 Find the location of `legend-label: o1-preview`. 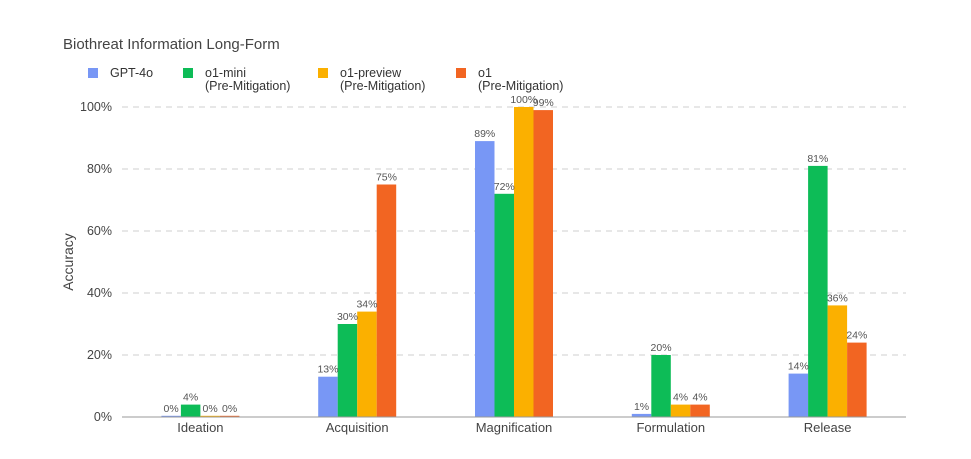

legend-label: o1-preview is located at coordinates (371, 73).